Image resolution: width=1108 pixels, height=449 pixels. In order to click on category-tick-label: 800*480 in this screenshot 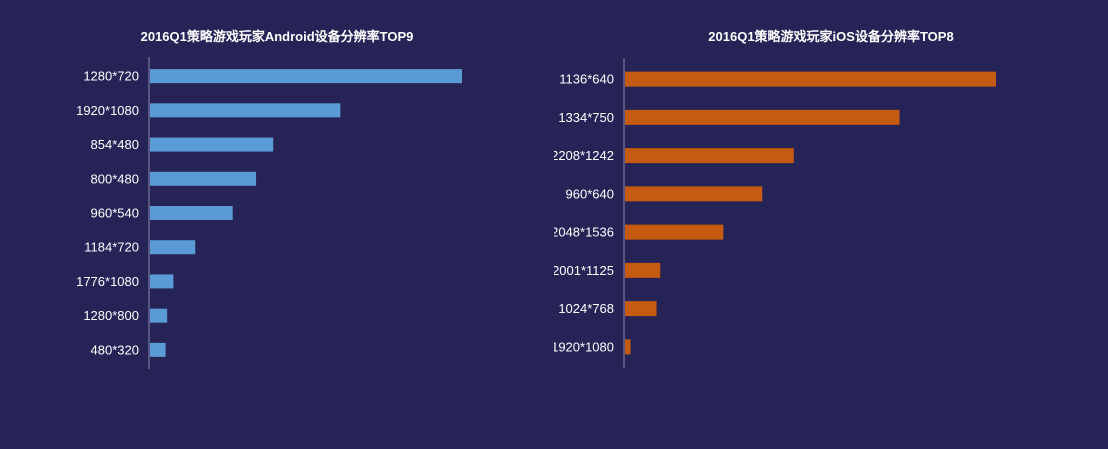, I will do `click(115, 178)`.